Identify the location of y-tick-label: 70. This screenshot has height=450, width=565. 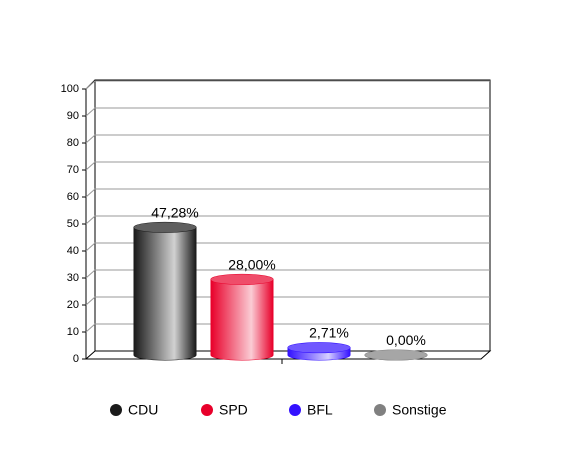
(73, 170).